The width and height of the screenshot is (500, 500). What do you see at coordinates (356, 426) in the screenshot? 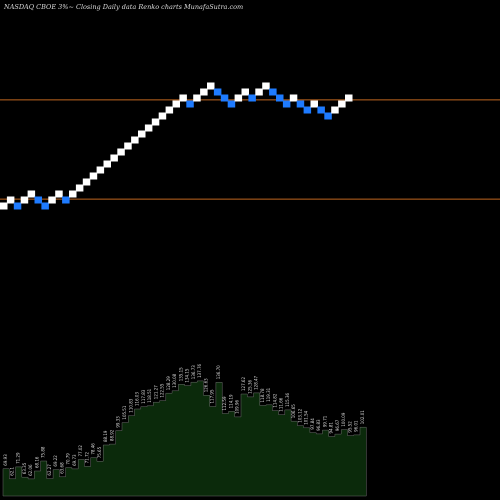
I see `volume-label: 96.01` at bounding box center [356, 426].